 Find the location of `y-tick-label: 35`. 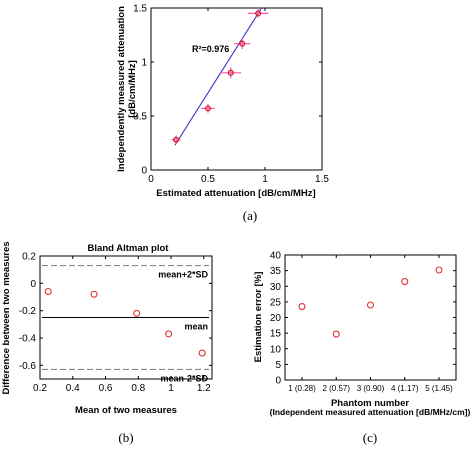

y-tick-label: 35 is located at coordinates (276, 271).